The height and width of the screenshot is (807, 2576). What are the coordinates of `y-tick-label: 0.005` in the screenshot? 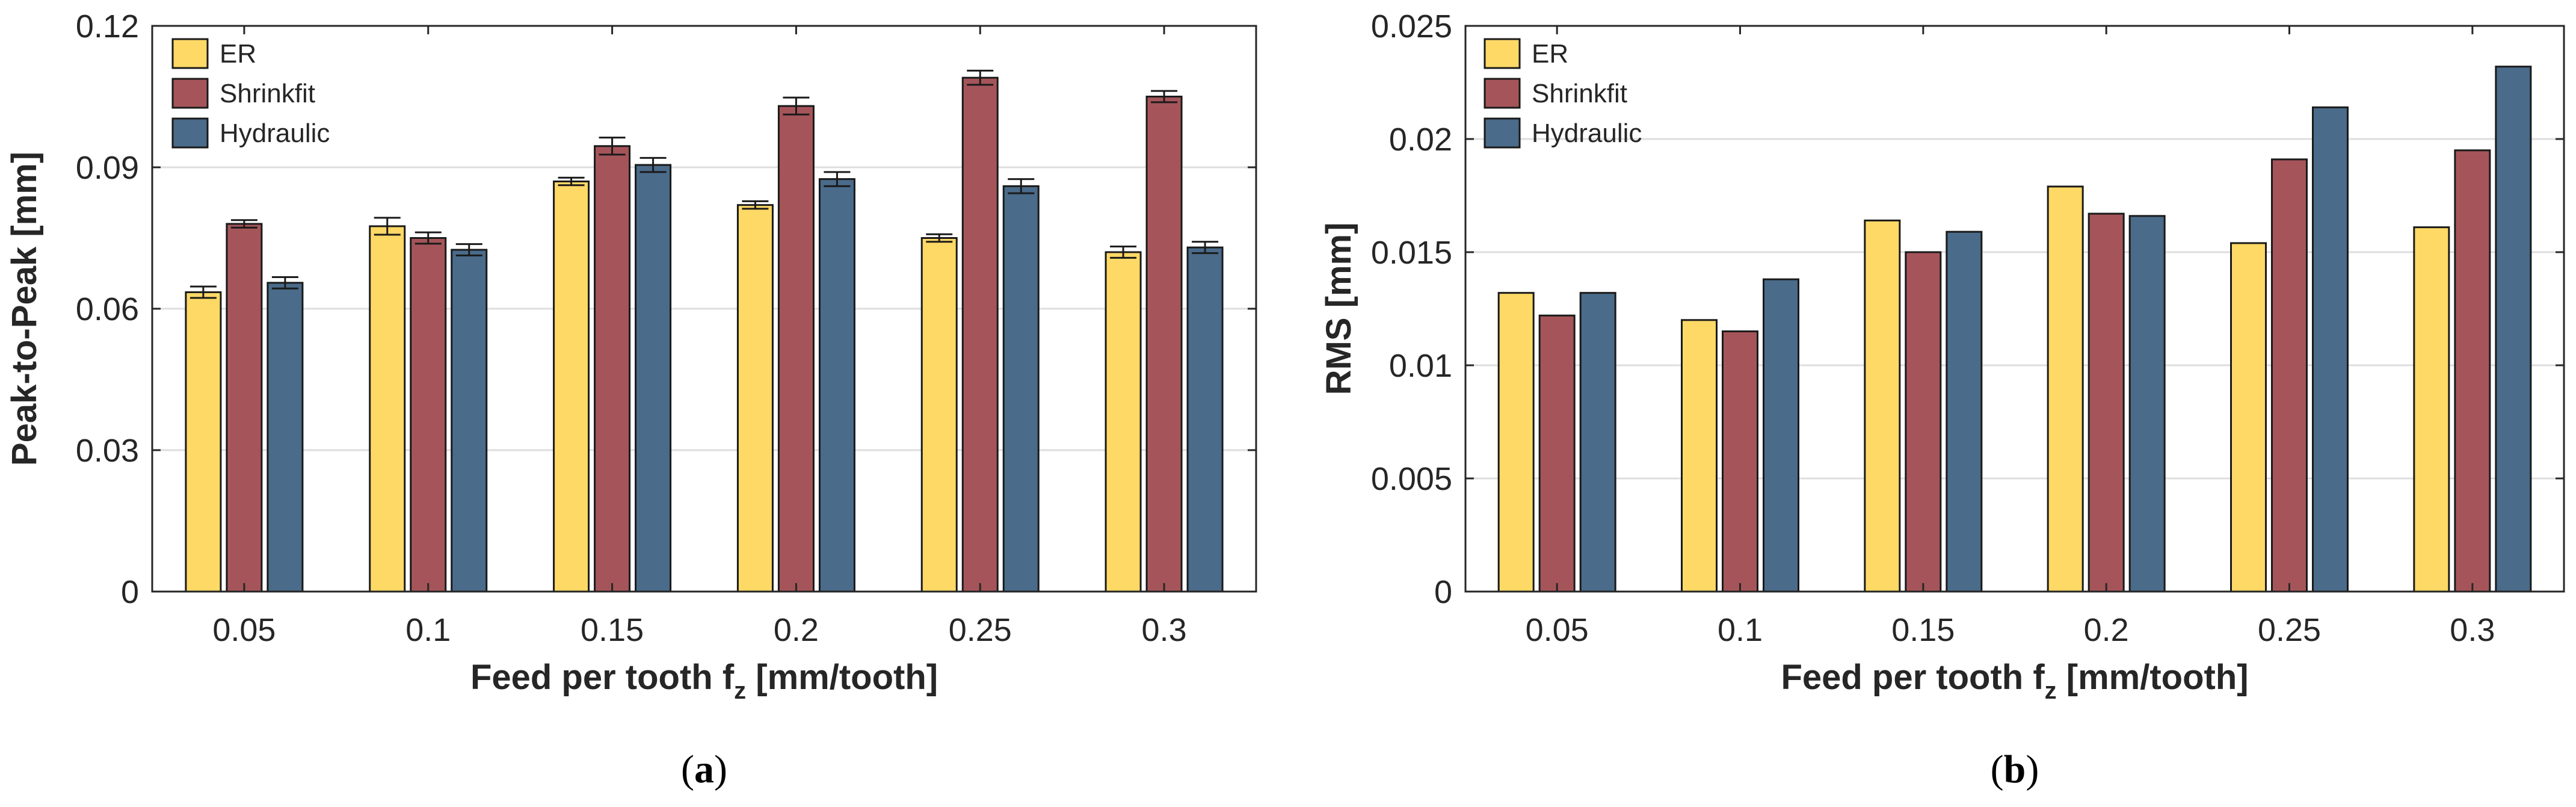 It's located at (1411, 479).